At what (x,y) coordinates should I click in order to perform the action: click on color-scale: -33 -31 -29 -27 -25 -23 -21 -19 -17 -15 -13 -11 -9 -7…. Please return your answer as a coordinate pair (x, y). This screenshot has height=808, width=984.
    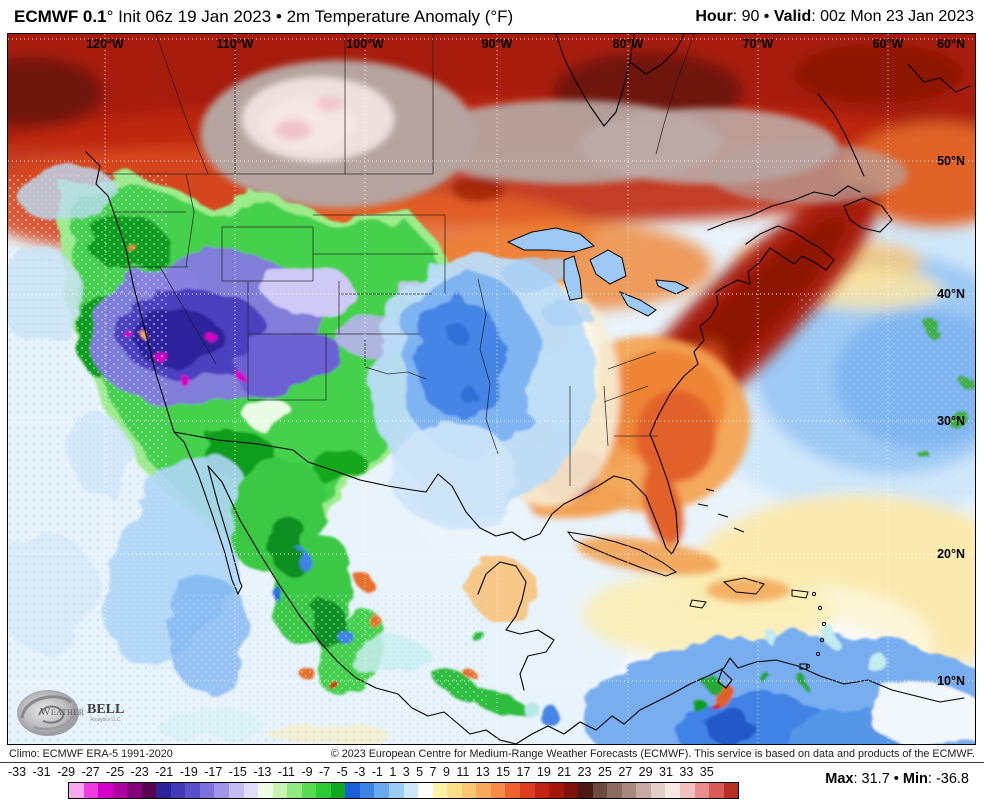
    Looking at the image, I should click on (492, 786).